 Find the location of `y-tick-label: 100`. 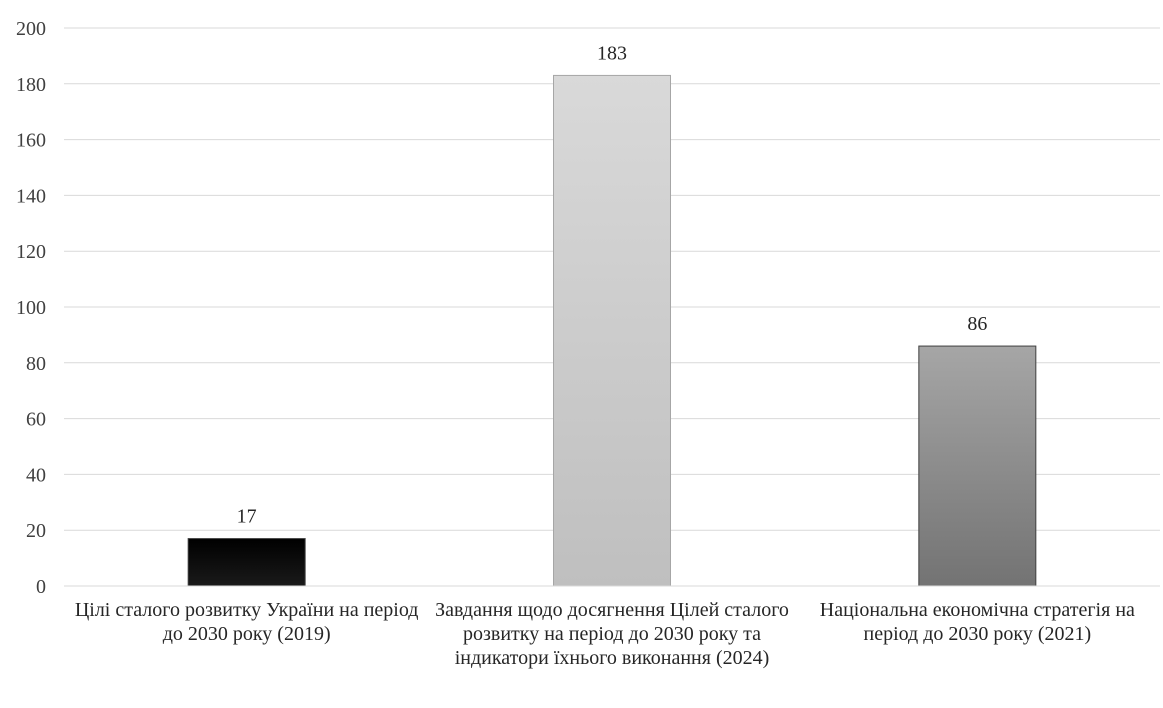

y-tick-label: 100 is located at coordinates (31, 308).